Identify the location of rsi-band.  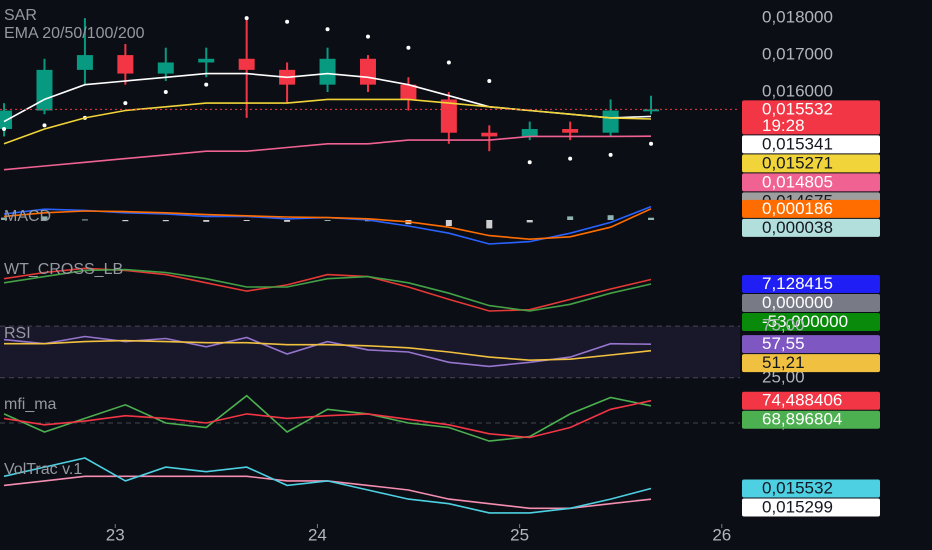
(370, 352).